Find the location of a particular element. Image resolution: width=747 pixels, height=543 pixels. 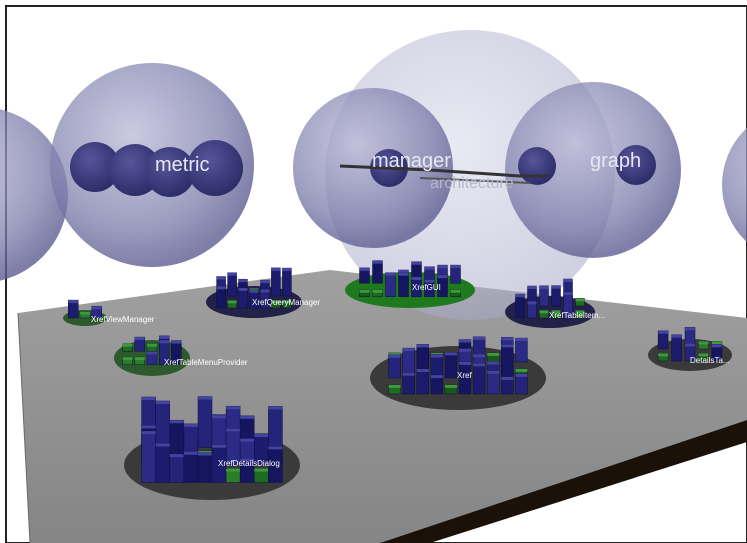

district-label-xref: Xref is located at coordinates (464, 375).